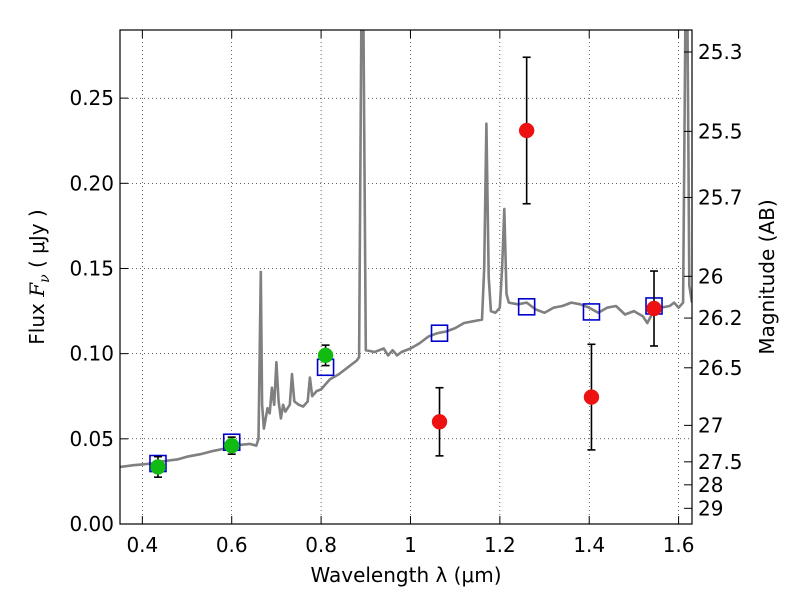 The image size is (800, 600). I want to click on y2-tick-label: 26.5, so click(720, 368).